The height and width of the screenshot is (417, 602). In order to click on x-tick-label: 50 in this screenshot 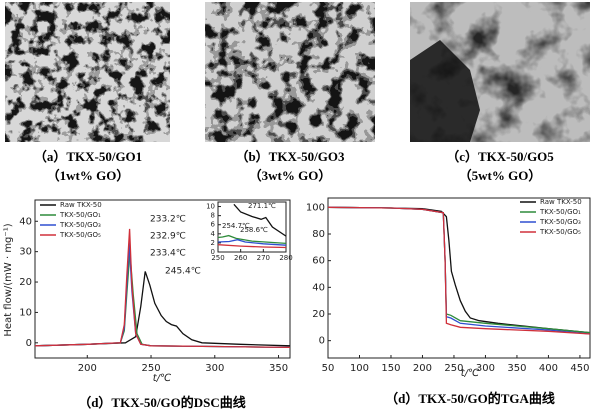, I will do `click(328, 368)`.